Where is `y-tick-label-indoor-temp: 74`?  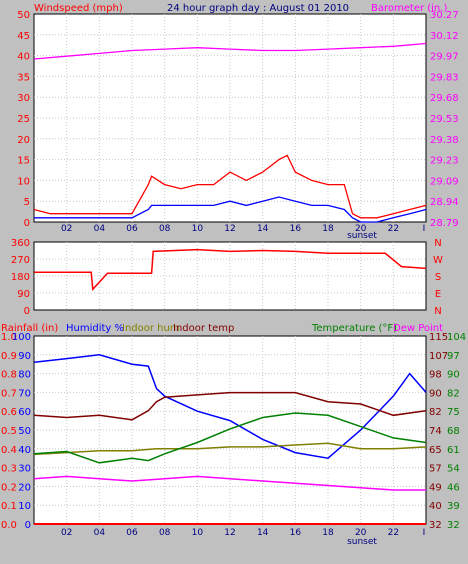 y-tick-label-indoor-temp: 74 is located at coordinates (435, 431).